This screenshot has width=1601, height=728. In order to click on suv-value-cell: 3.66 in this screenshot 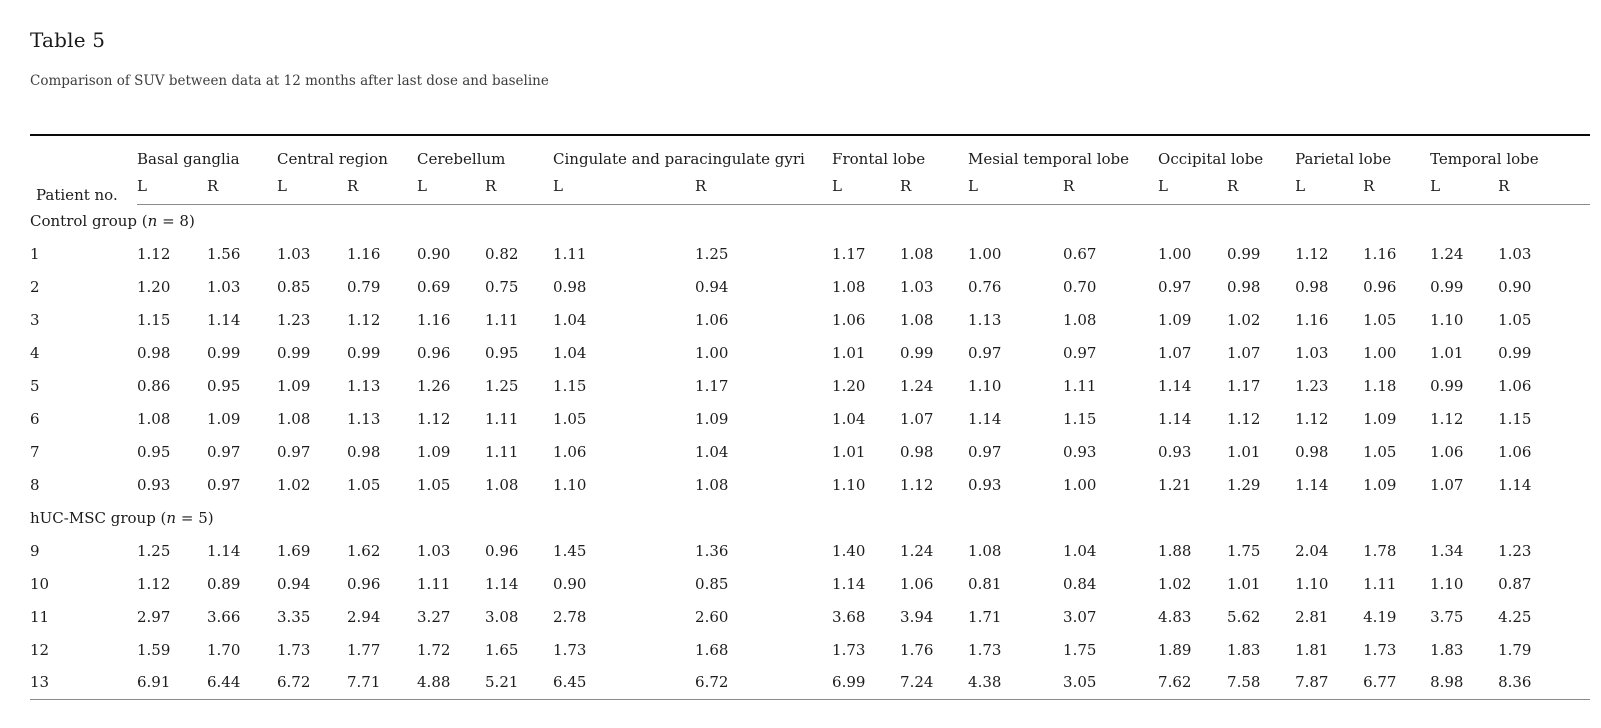, I will do `click(224, 616)`.